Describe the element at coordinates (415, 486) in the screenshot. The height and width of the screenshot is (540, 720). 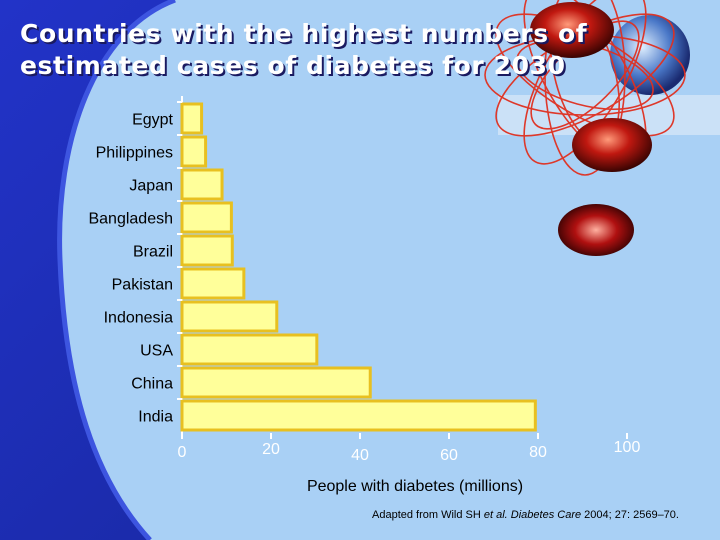
I see `x-axis-label: People with diabetes (millions)` at that location.